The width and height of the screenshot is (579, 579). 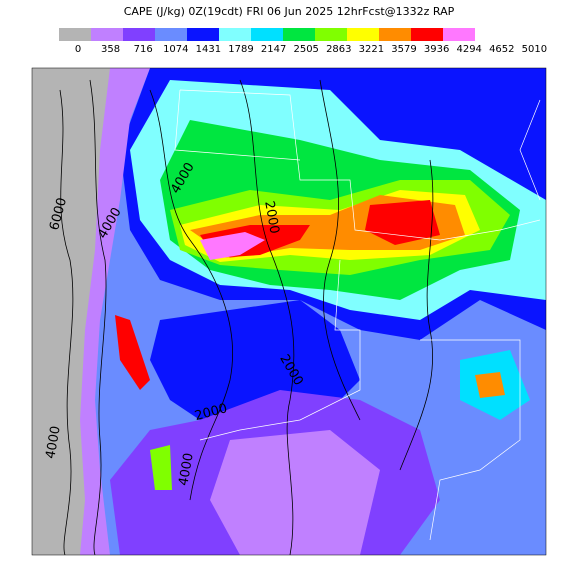 I want to click on colorbar-label: 2147, so click(x=273, y=49).